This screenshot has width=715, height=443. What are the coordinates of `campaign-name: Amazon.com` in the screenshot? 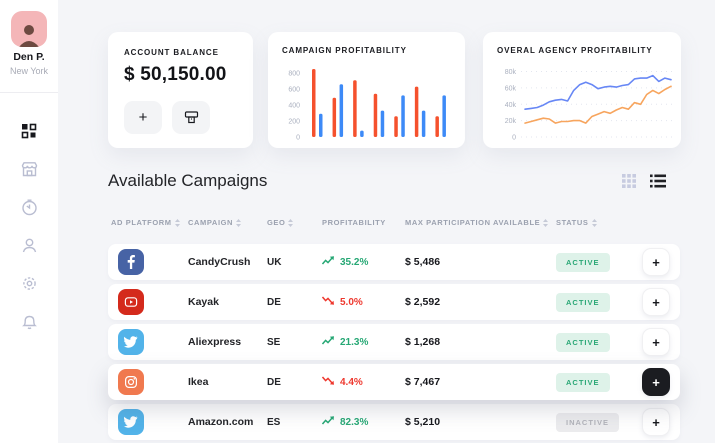 It's located at (221, 422).